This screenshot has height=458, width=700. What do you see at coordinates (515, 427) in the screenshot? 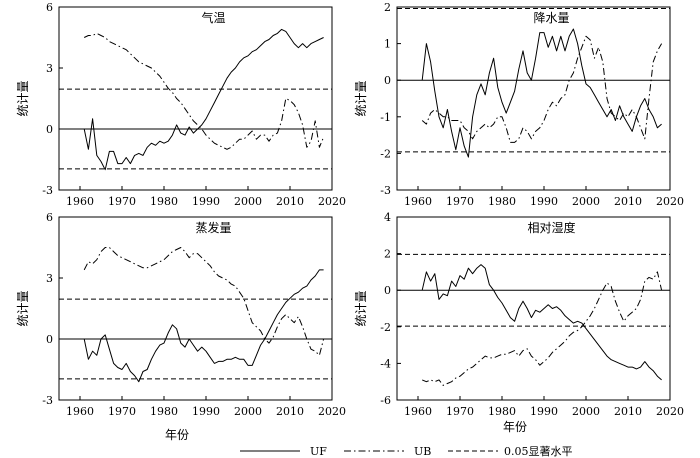
I see `x-axis-label-right: 年份` at bounding box center [515, 427].